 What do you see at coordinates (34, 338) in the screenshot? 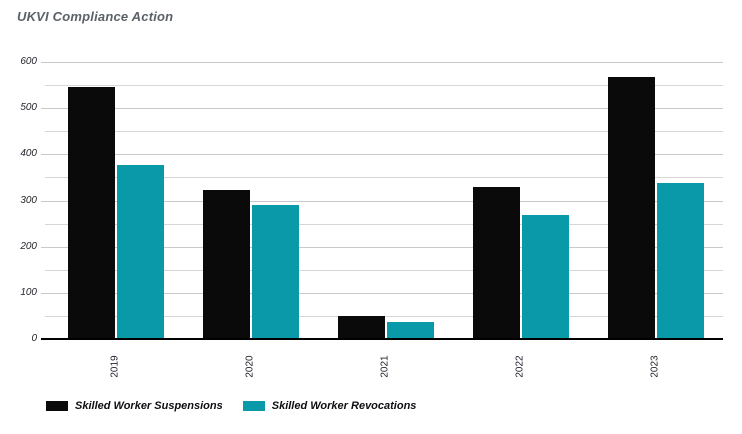
I see `y-tick-label-0: 0` at bounding box center [34, 338].